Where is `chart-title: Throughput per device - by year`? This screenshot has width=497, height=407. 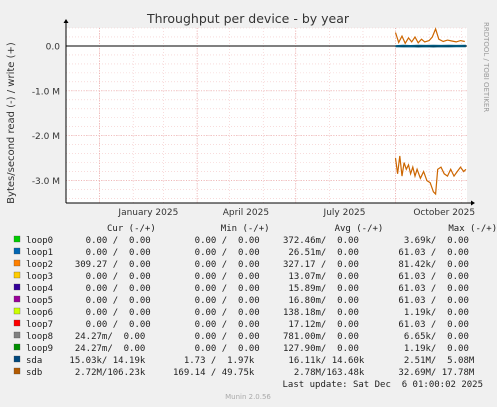 chart-title: Throughput per device - by year is located at coordinates (248, 18).